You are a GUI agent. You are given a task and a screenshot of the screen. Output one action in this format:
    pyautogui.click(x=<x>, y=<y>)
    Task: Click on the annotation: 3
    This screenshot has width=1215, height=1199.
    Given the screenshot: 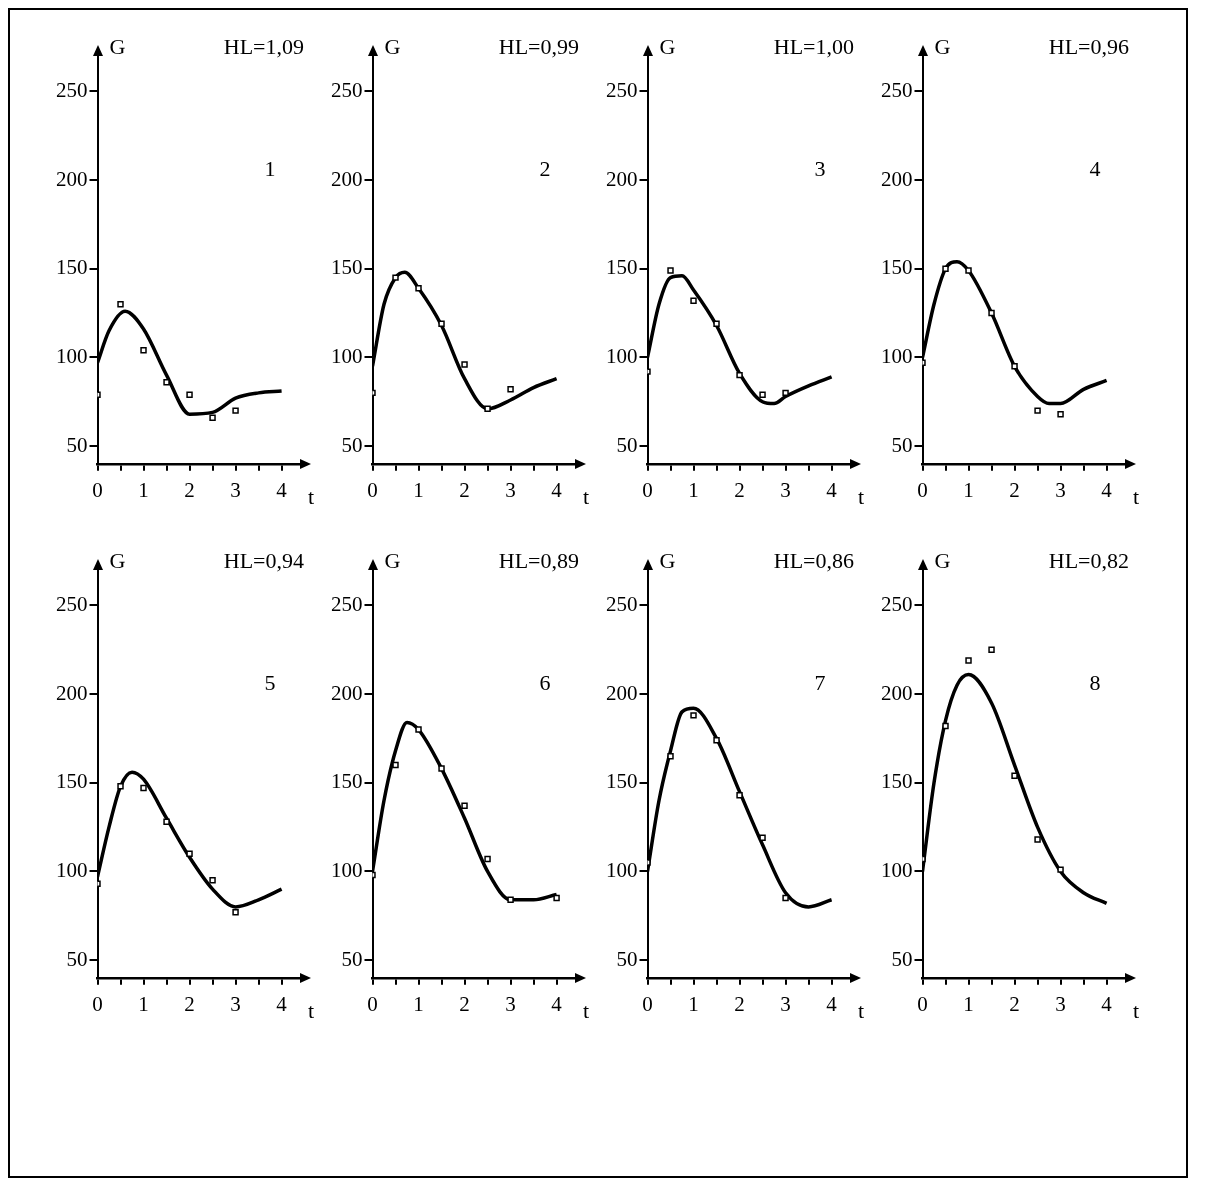 What is the action you would take?
    pyautogui.click(x=820, y=168)
    